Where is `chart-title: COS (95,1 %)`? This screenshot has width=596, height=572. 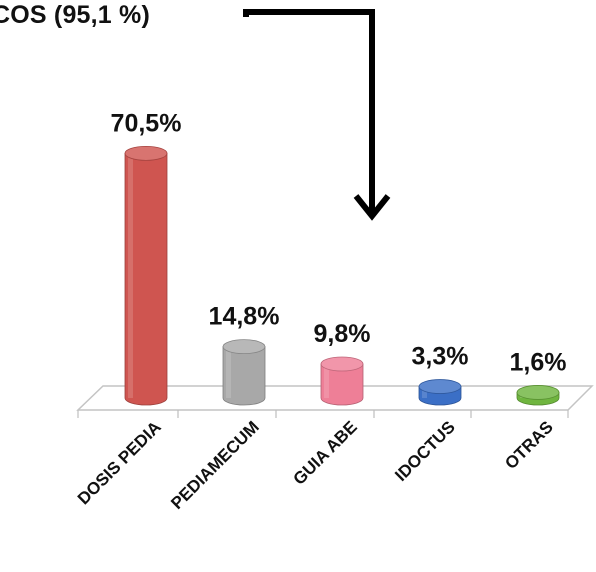
chart-title: COS (95,1 %) is located at coordinates (75, 15).